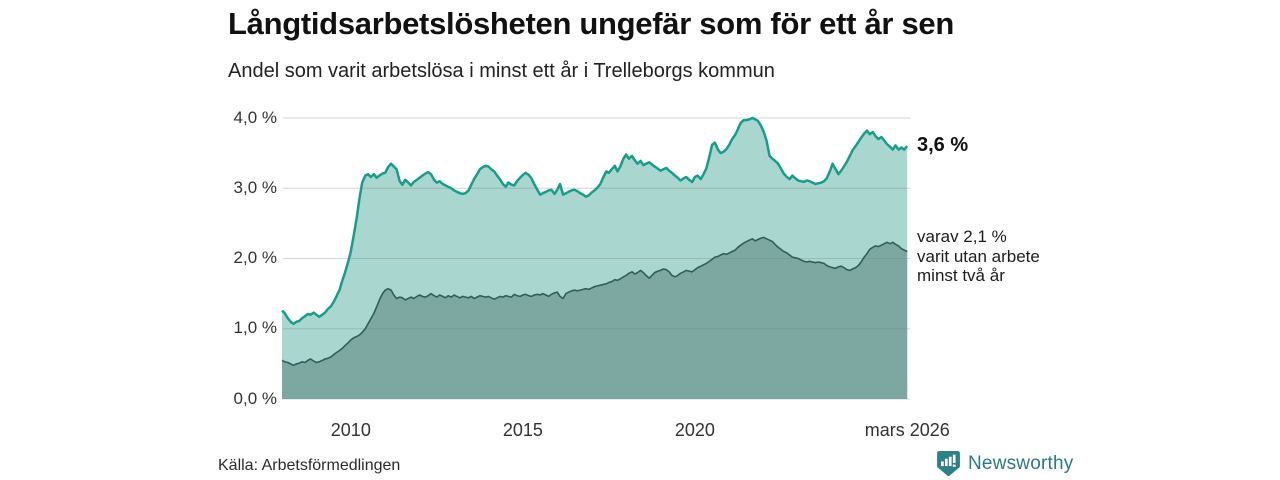 The height and width of the screenshot is (480, 1280). I want to click on y-tick-label: 3,0 %, so click(255, 187).